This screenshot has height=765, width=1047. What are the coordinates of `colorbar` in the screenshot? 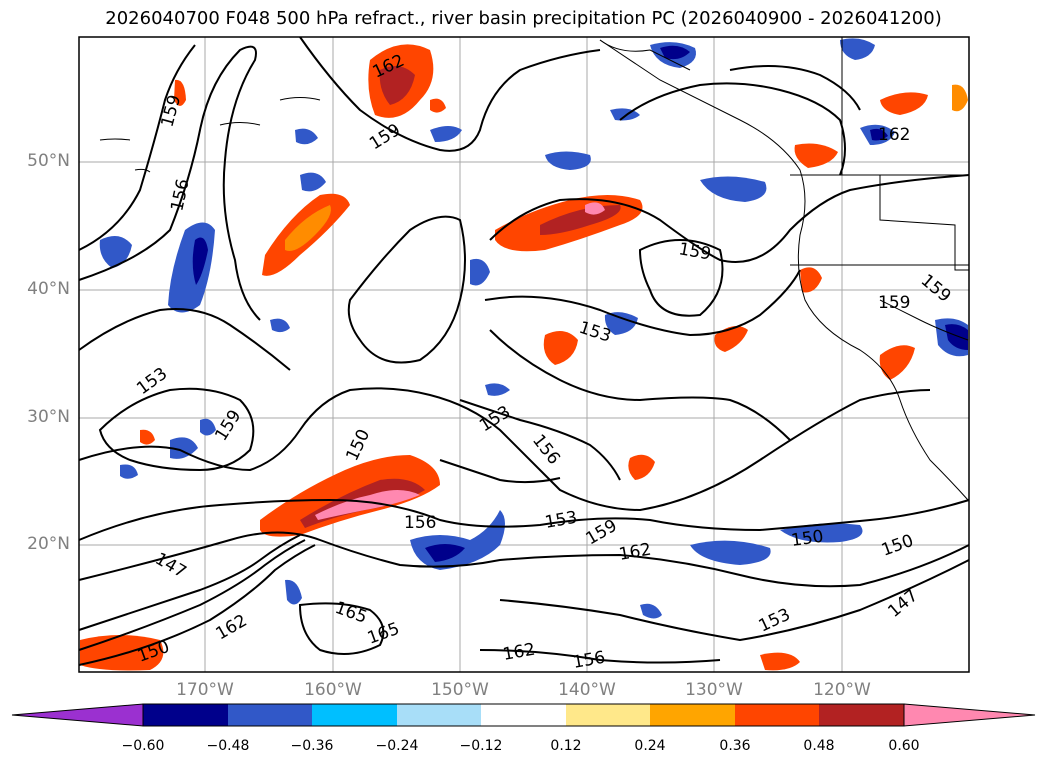 It's located at (523, 715).